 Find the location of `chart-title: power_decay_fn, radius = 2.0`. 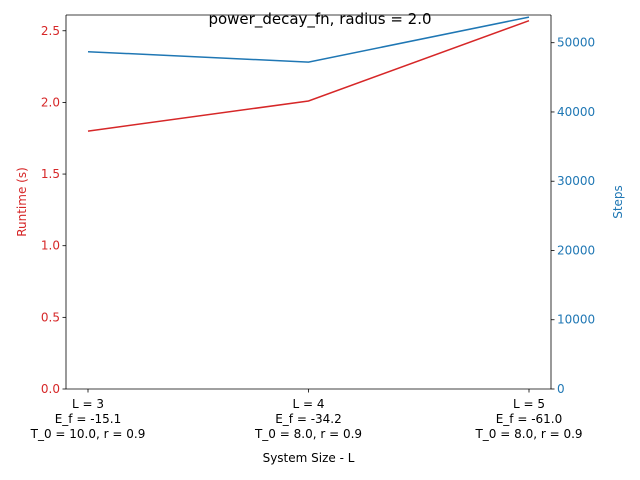

chart-title: power_decay_fn, radius = 2.0 is located at coordinates (319, 19).